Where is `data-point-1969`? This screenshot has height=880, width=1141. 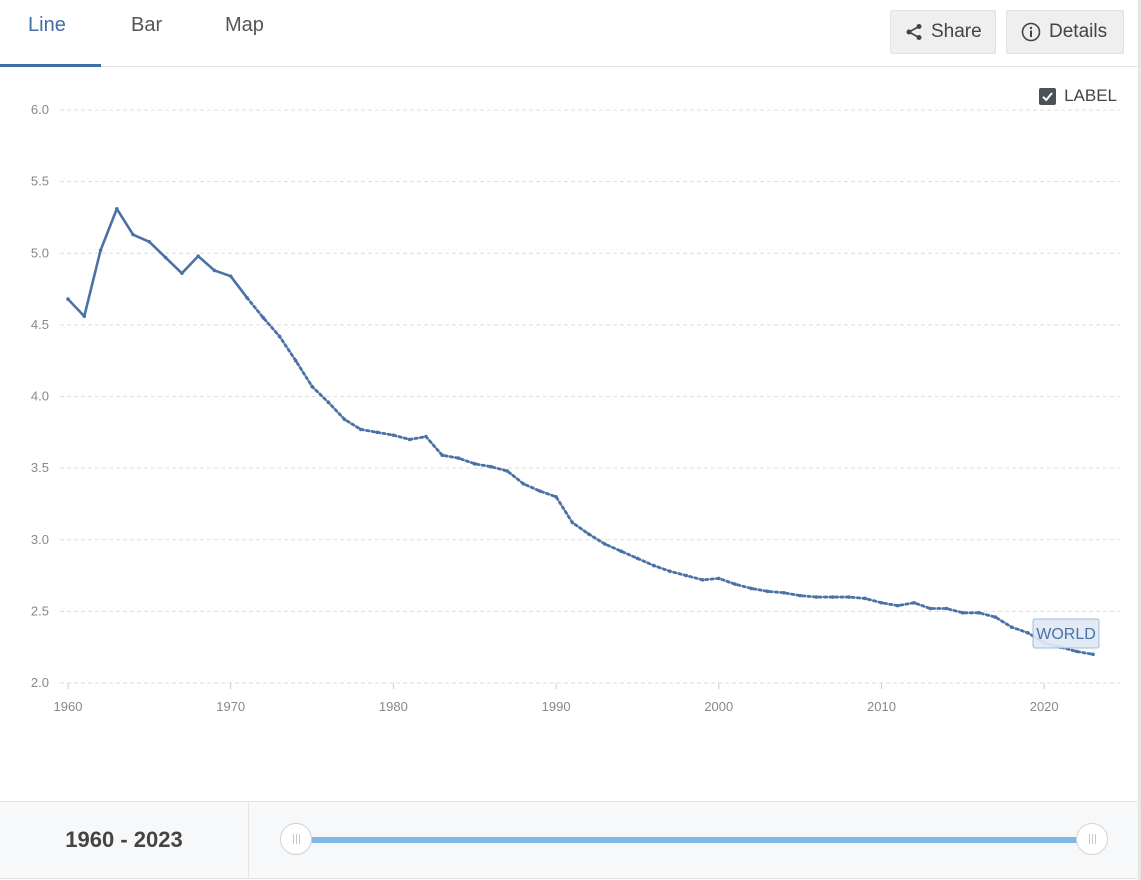 data-point-1969 is located at coordinates (214, 270).